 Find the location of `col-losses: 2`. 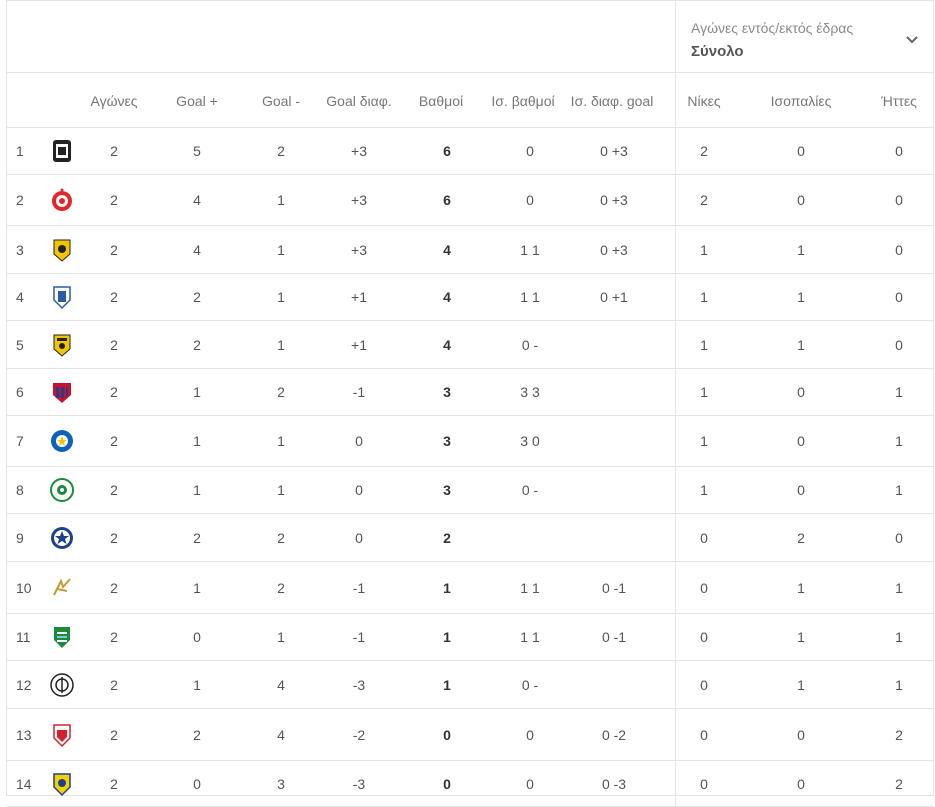

col-losses: 2 is located at coordinates (899, 734).